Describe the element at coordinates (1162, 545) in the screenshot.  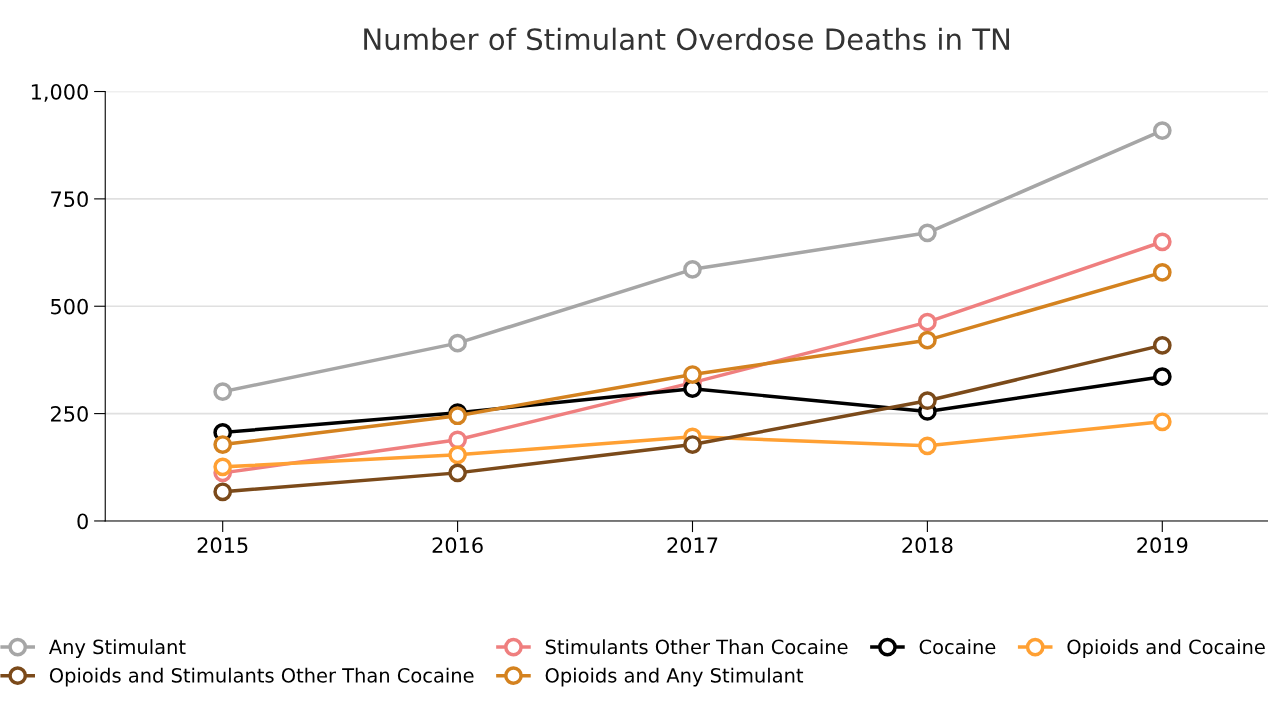
I see `x-tick-label: 2019` at that location.